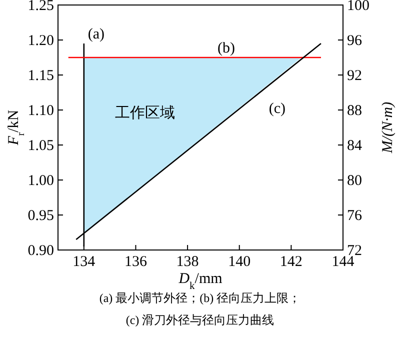 This screenshot has height=343, width=400. What do you see at coordinates (200, 281) in the screenshot?
I see `x-axis-title: D$_{k}$/mm` at bounding box center [200, 281].